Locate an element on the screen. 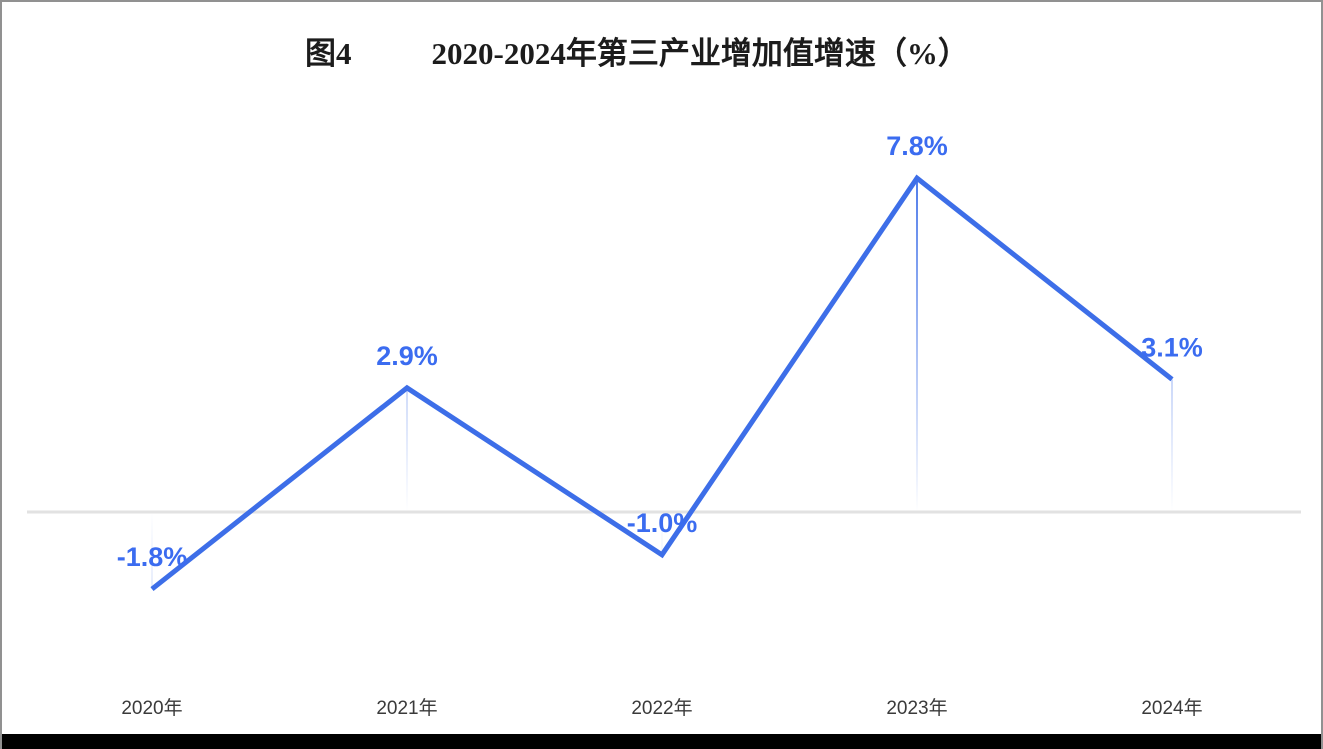 The image size is (1323, 749). data-label-2022年: -1.0% is located at coordinates (662, 523).